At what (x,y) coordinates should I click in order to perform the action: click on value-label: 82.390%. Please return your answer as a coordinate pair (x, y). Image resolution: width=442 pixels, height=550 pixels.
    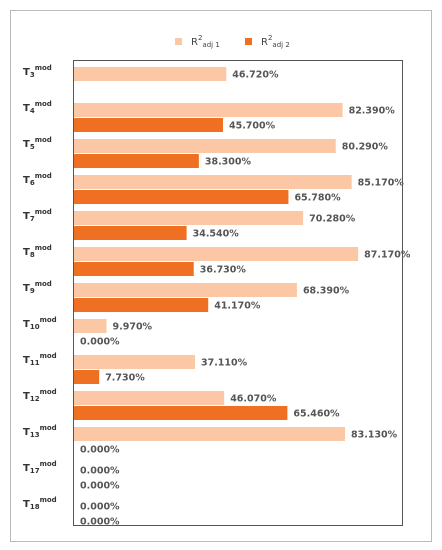
    Looking at the image, I should click on (372, 111).